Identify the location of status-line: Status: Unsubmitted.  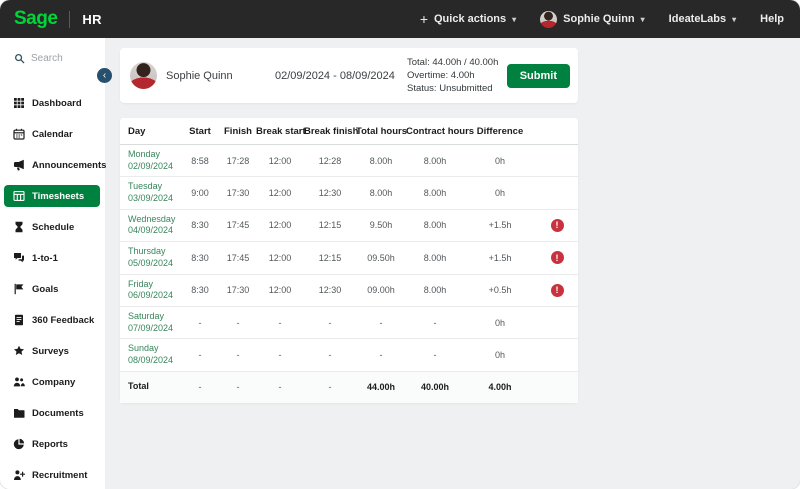
(450, 89).